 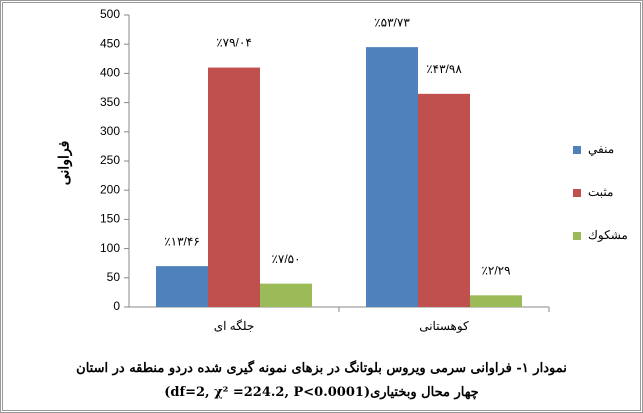 I want to click on legend-label: مثبت, so click(x=600, y=192).